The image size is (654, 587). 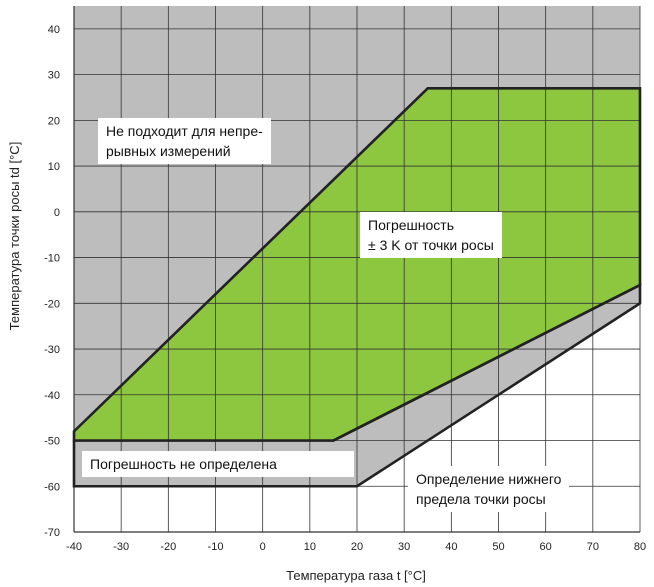 I want to click on y-tick-label: -20, so click(x=52, y=304).